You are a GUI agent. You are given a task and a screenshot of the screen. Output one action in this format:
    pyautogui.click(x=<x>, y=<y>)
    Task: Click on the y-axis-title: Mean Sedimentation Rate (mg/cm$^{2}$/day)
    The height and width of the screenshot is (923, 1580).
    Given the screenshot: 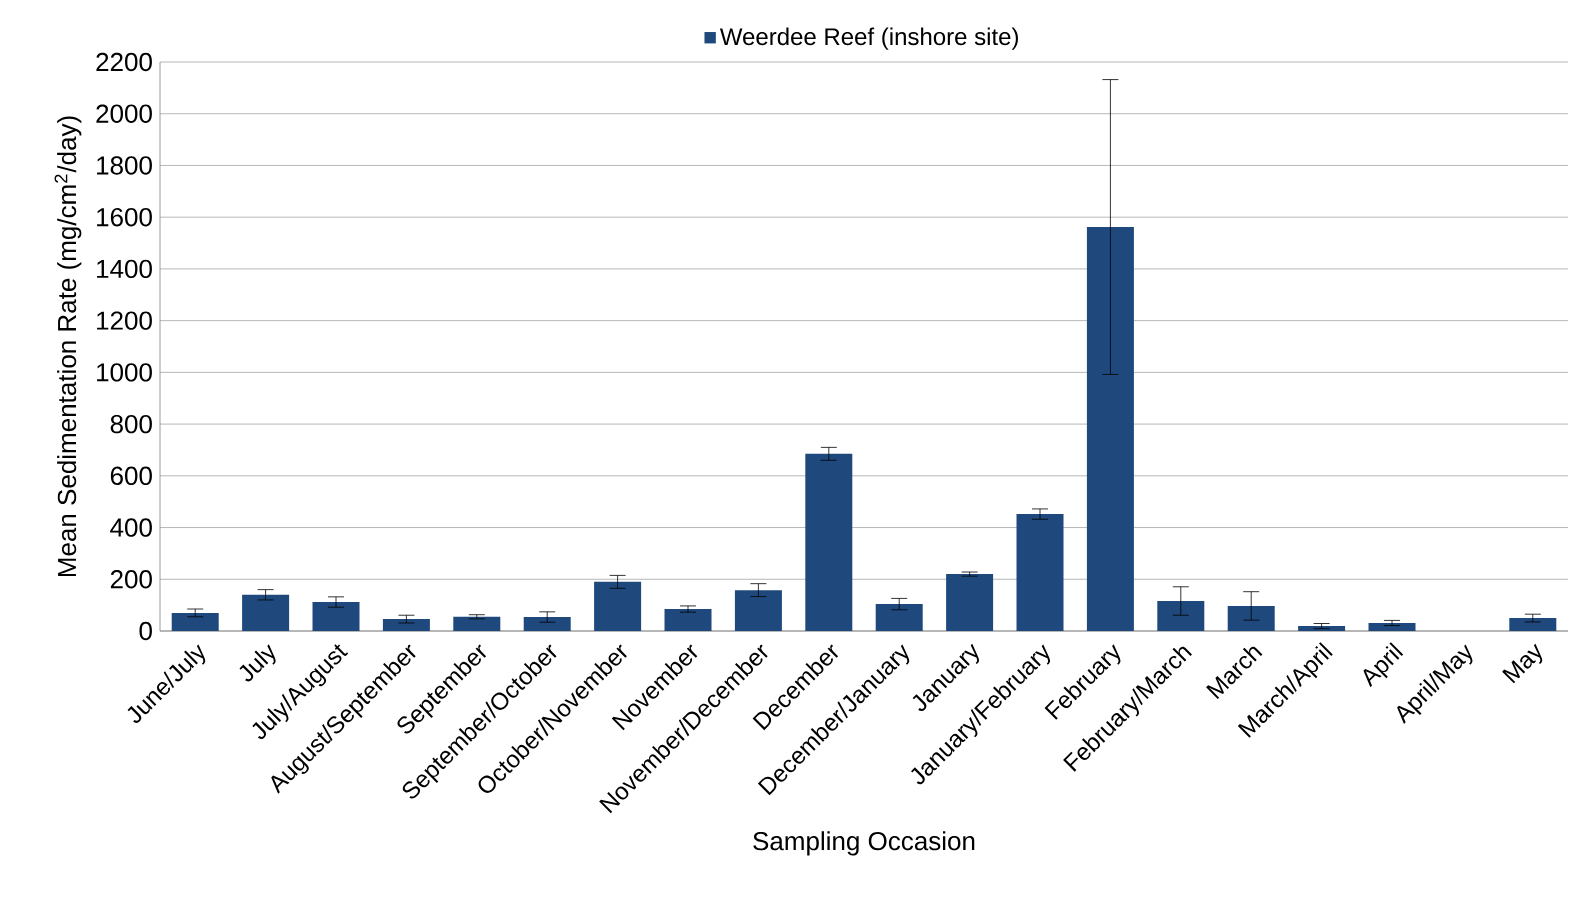 What is the action you would take?
    pyautogui.click(x=68, y=346)
    